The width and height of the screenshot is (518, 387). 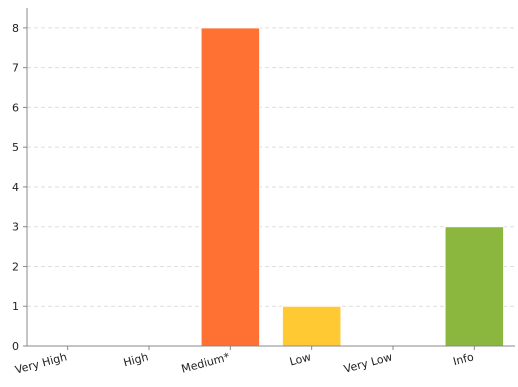 What do you see at coordinates (15, 346) in the screenshot?
I see `y-tick-label: 0` at bounding box center [15, 346].